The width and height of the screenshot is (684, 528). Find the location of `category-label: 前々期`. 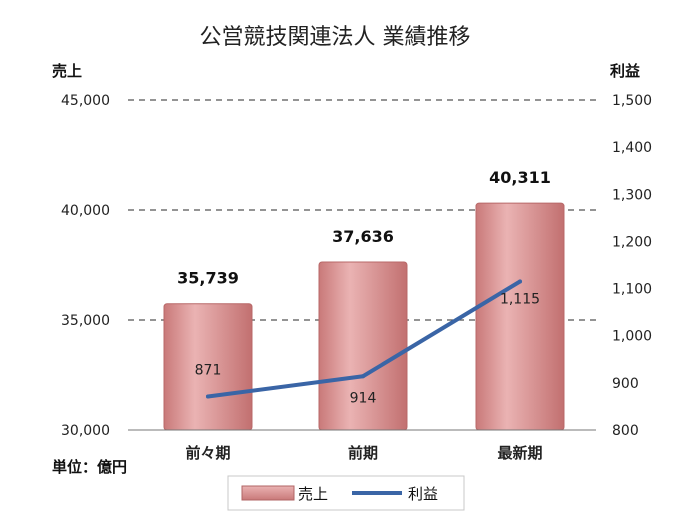

category-label: 前々期 is located at coordinates (207, 453).